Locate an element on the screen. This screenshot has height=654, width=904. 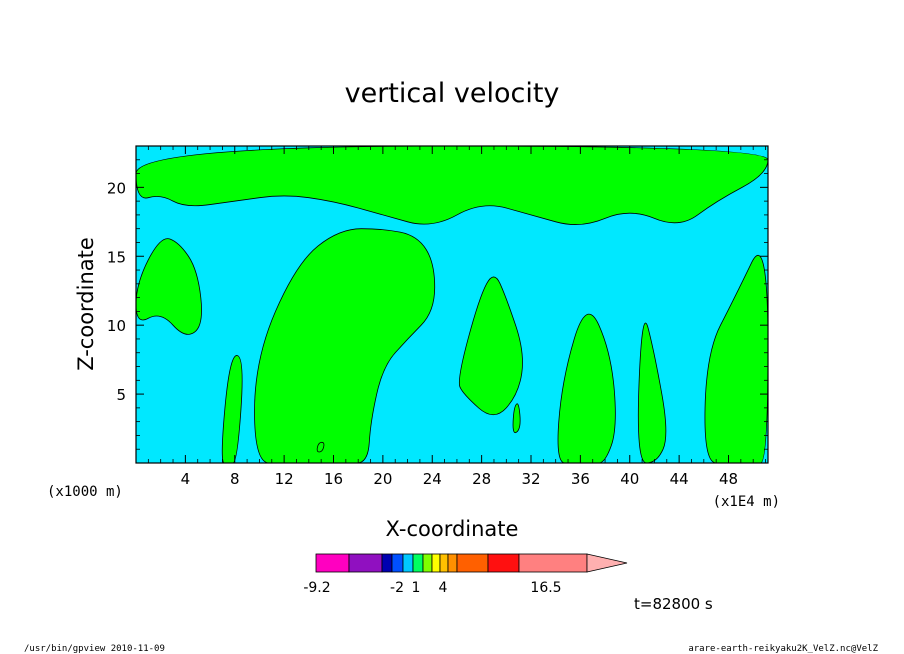
x-tick-label: 16 is located at coordinates (333, 479).